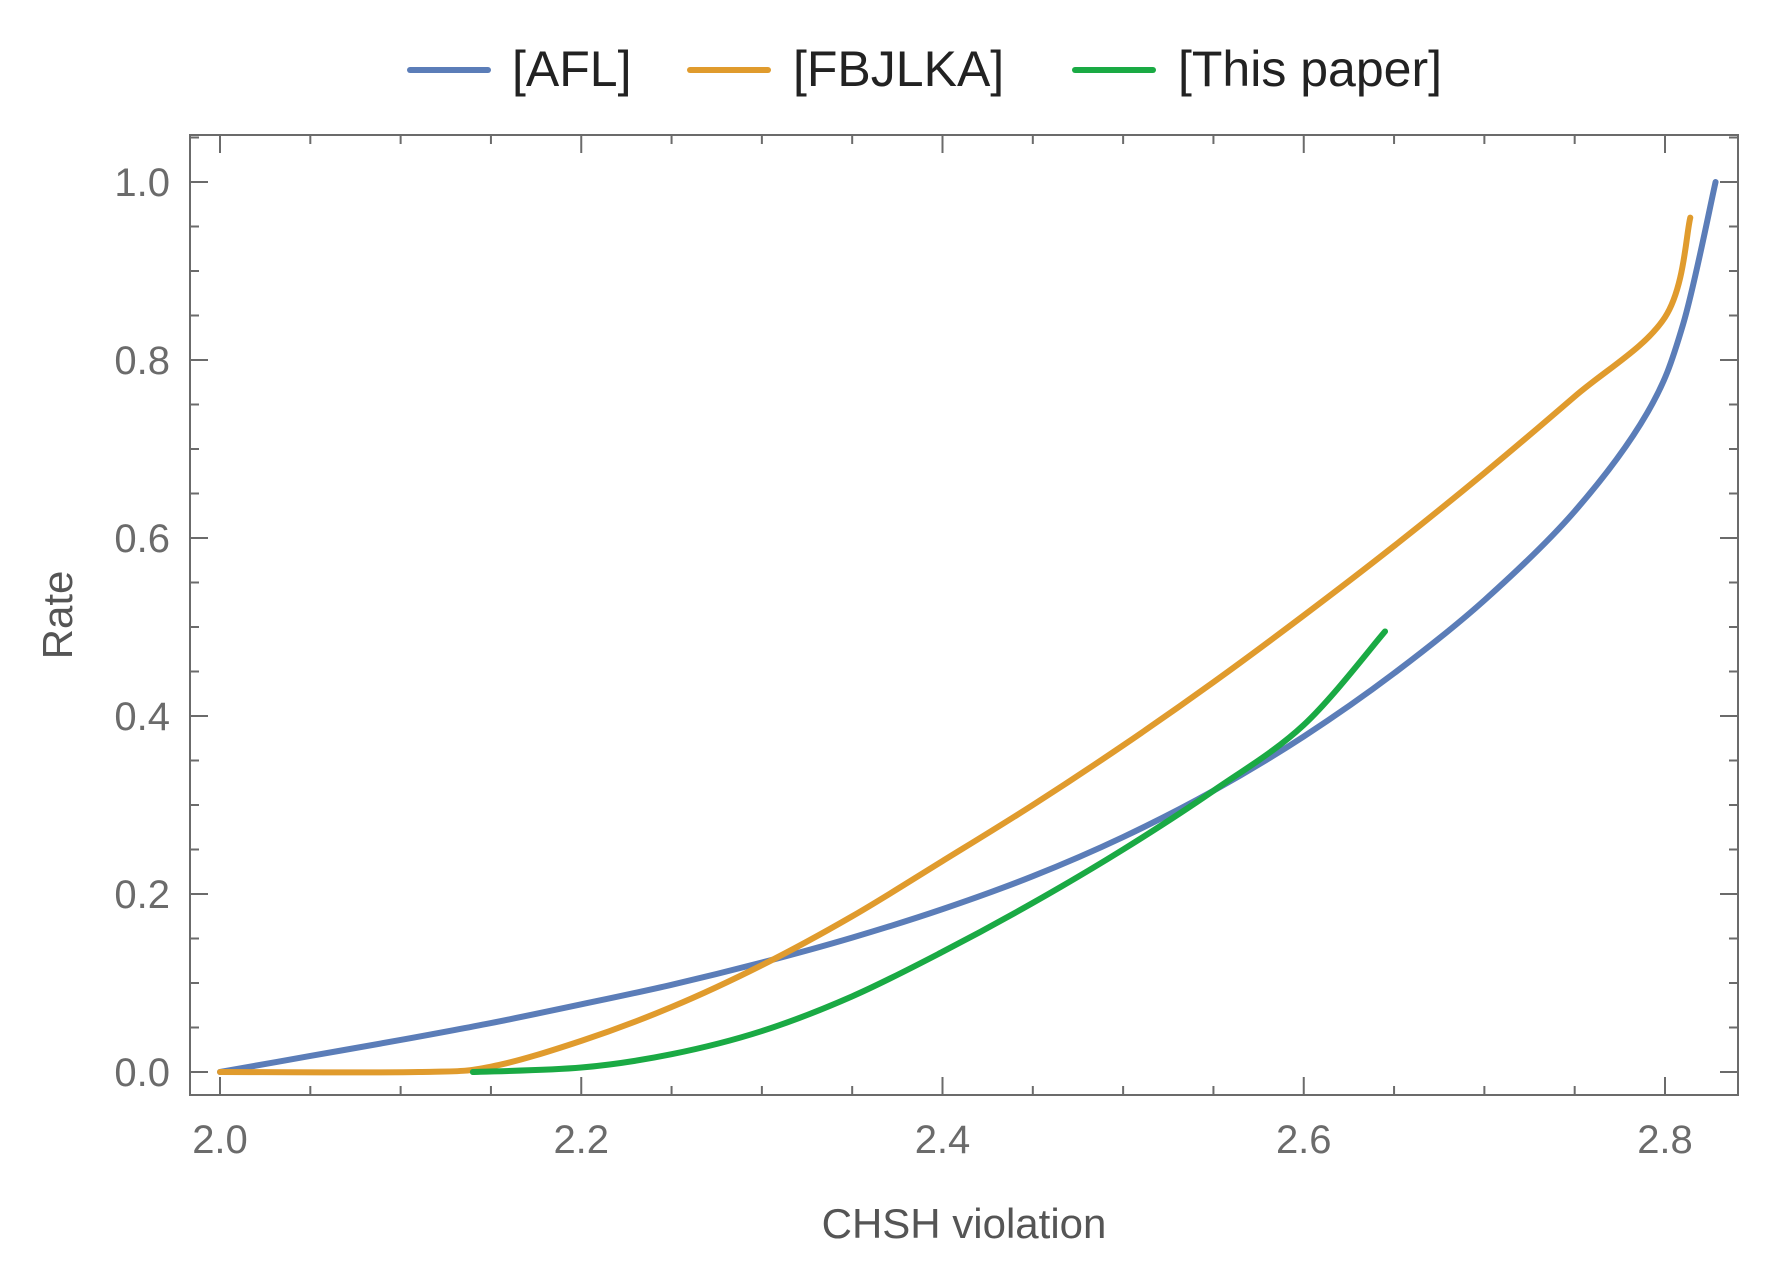  Describe the element at coordinates (581, 1140) in the screenshot. I see `x-tick-label: 2.2` at that location.